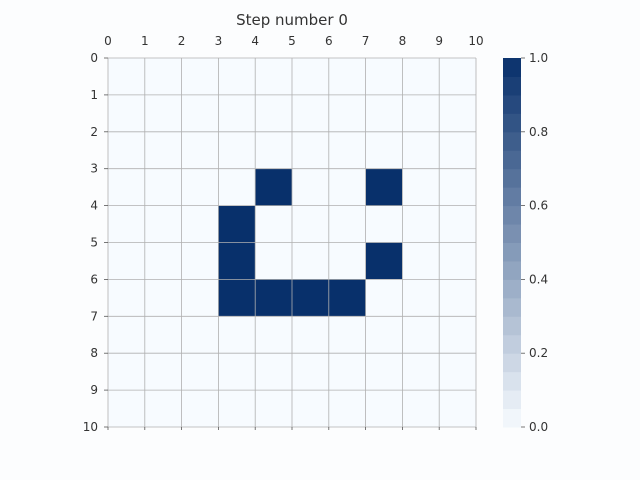 This screenshot has width=640, height=480. Describe the element at coordinates (525, 242) in the screenshot. I see `colorbar: 0.0 0.2 0.4 0.6 0.8 1.0` at that location.